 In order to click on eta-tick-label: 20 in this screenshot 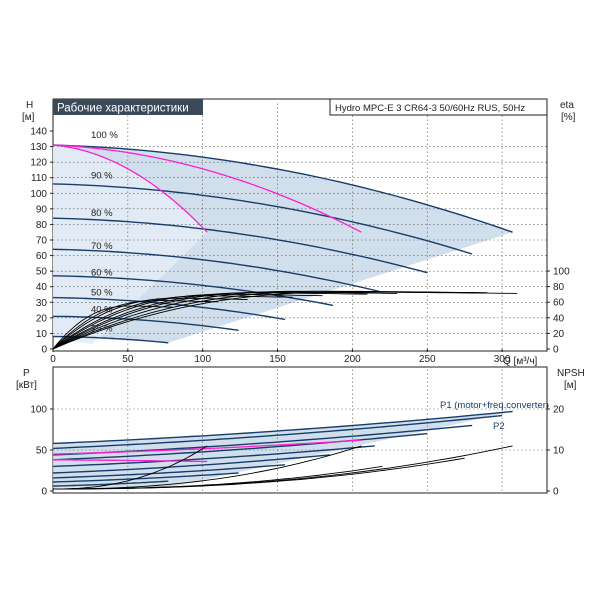, I will do `click(559, 334)`.